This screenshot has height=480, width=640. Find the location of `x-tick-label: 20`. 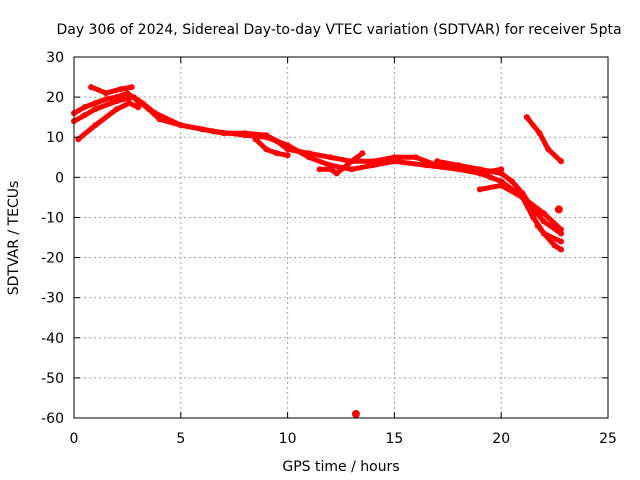

x-tick-label: 20 is located at coordinates (501, 439).